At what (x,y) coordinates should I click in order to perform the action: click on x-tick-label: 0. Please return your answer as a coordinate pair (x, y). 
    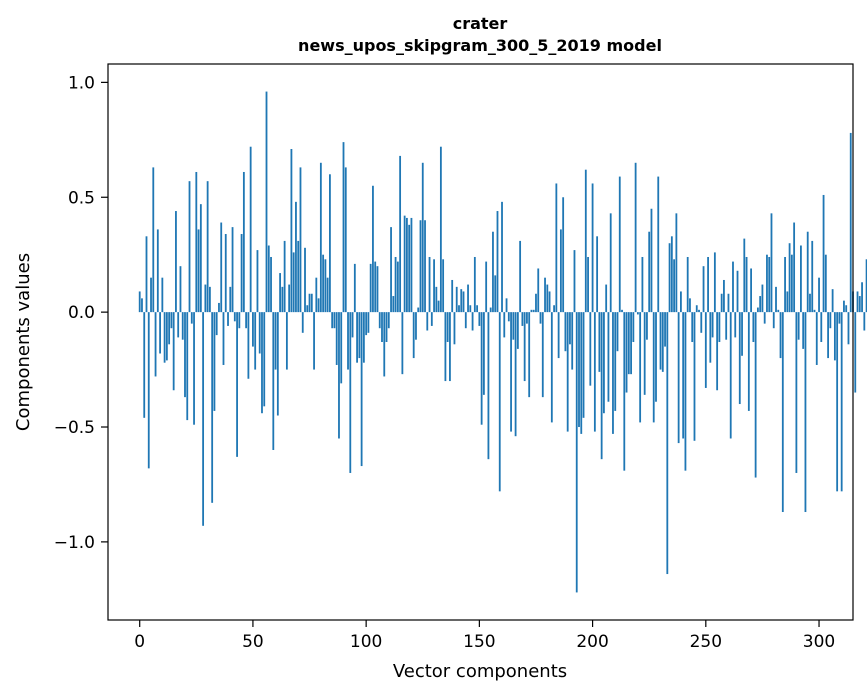
    Looking at the image, I should click on (139, 642).